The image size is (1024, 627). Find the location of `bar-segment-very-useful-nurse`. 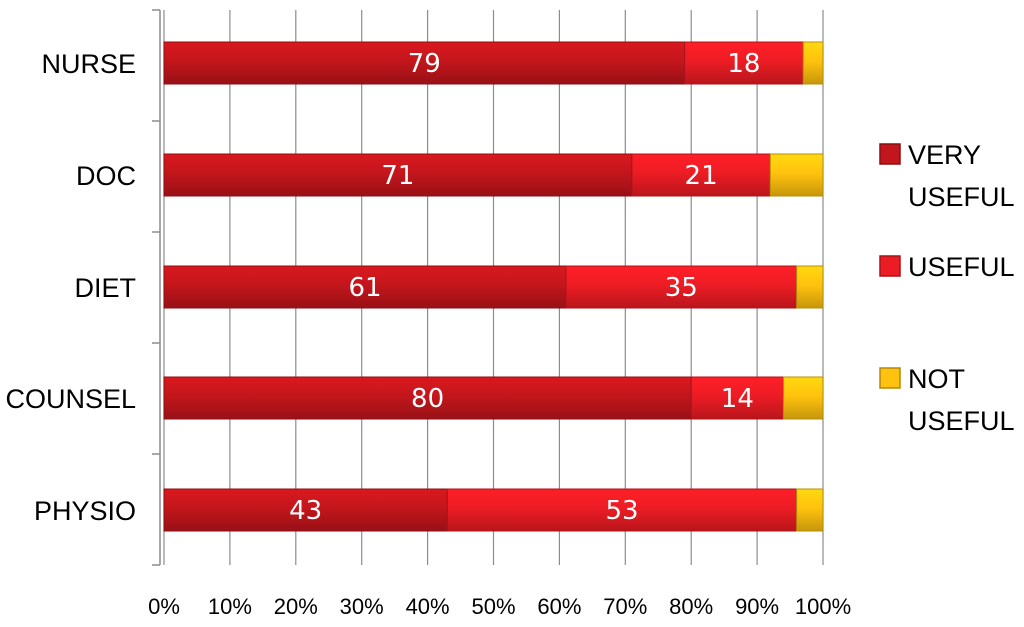

bar-segment-very-useful-nurse is located at coordinates (424, 63).